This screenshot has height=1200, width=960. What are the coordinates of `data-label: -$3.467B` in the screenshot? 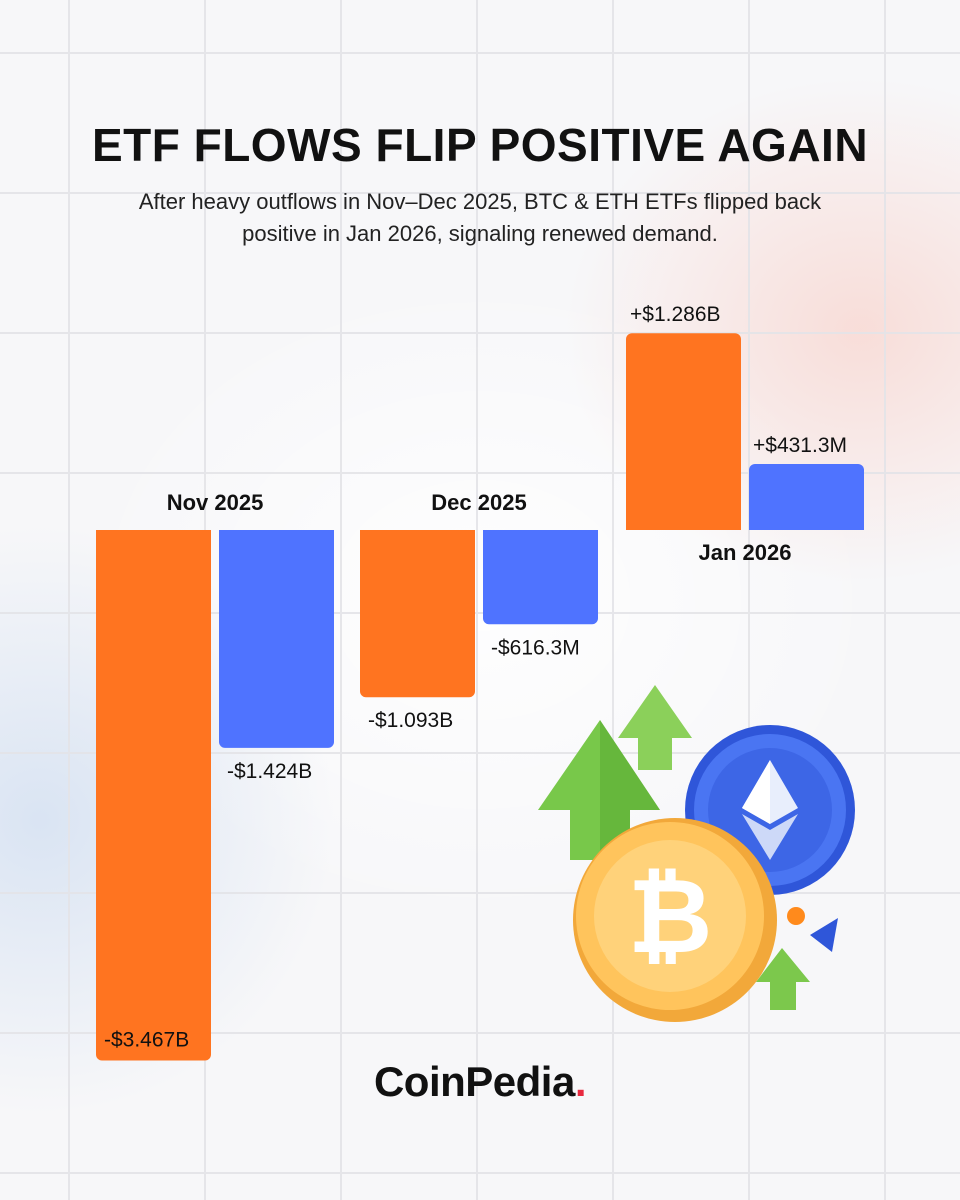 It's located at (146, 1039).